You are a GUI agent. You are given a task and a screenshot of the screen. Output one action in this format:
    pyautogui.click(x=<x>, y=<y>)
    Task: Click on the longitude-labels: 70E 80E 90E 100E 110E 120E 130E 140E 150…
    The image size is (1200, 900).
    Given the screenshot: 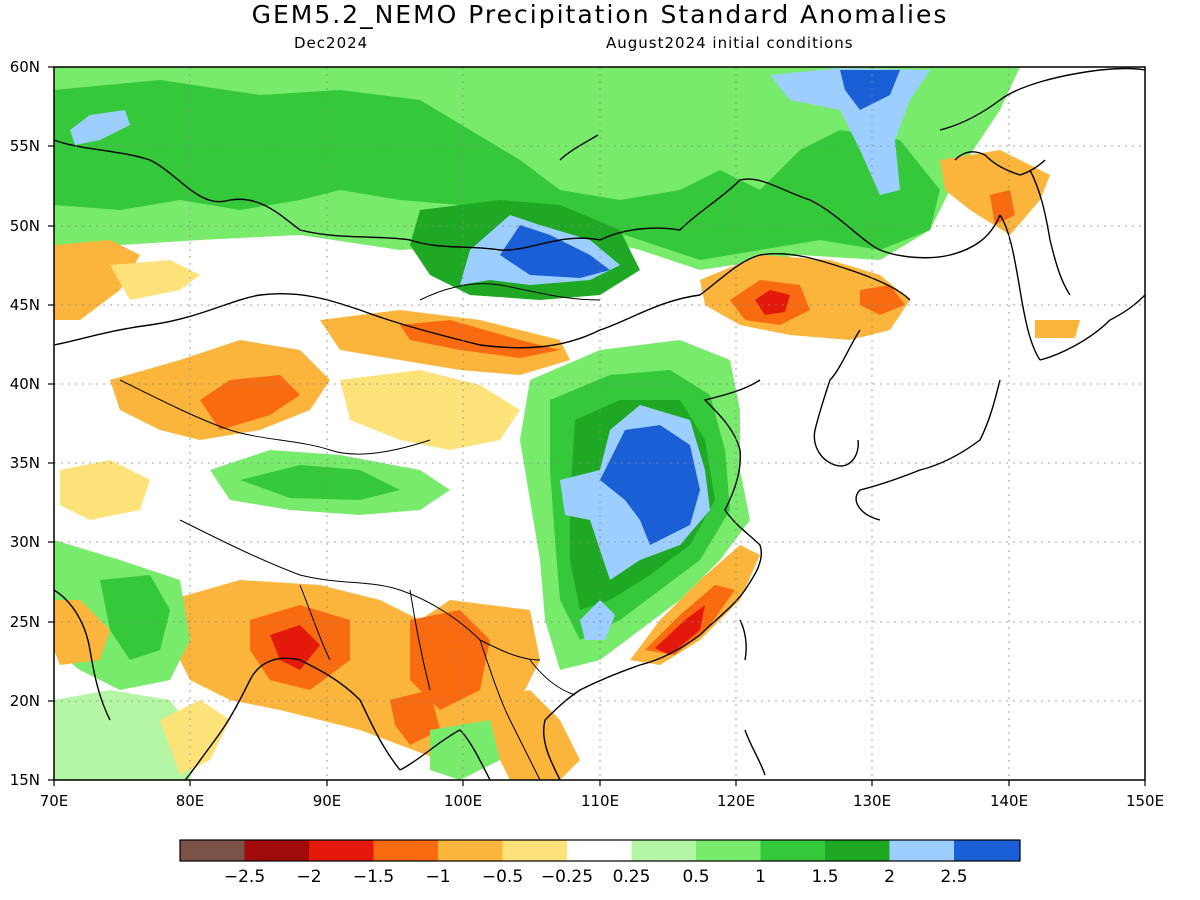 What is the action you would take?
    pyautogui.click(x=602, y=801)
    